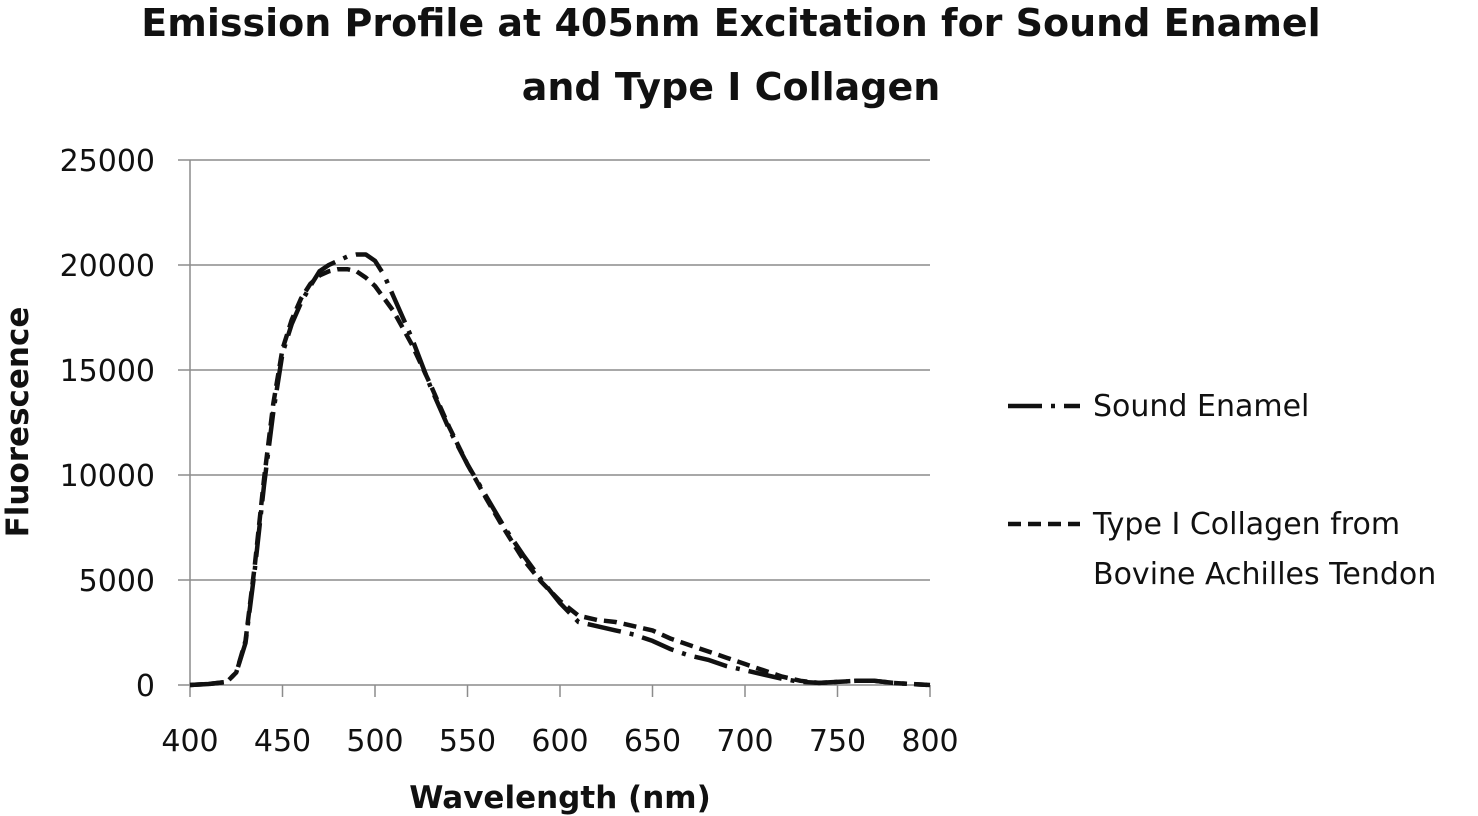 This screenshot has height=816, width=1478. I want to click on y-tick-label-5000: 5000, so click(117, 581).